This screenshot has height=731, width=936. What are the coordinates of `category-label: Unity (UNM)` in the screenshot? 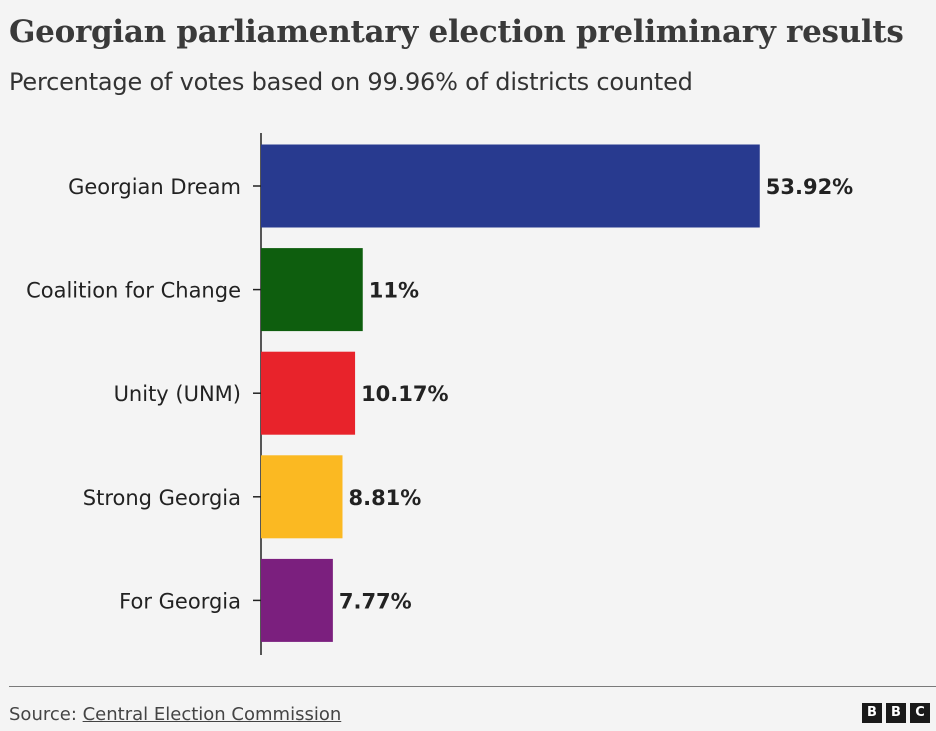 It's located at (177, 394).